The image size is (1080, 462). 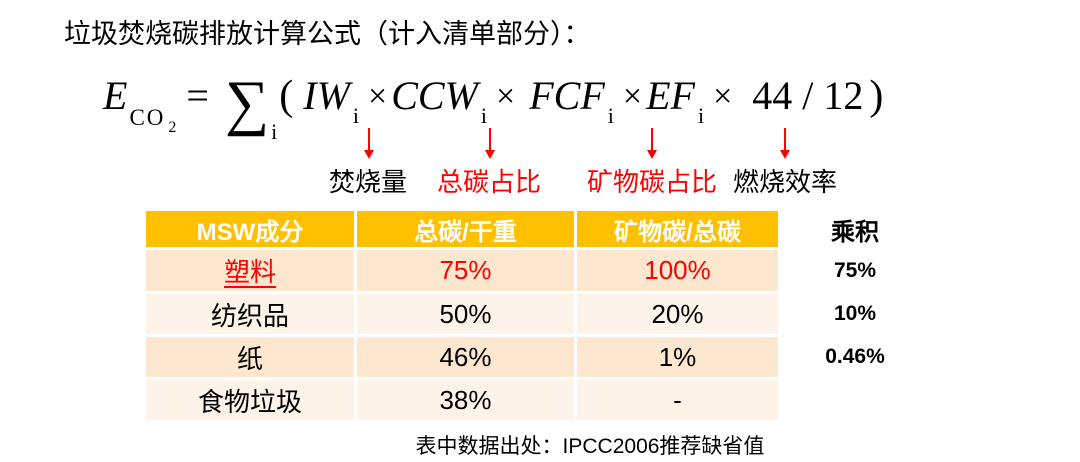 I want to click on table-cell: 75%, so click(x=465, y=270).